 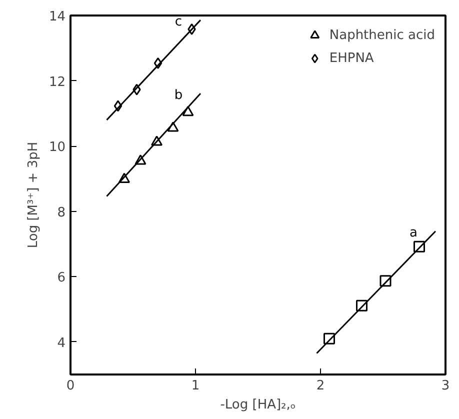 What do you see at coordinates (445, 386) in the screenshot?
I see `x-tick-label: 3` at bounding box center [445, 386].